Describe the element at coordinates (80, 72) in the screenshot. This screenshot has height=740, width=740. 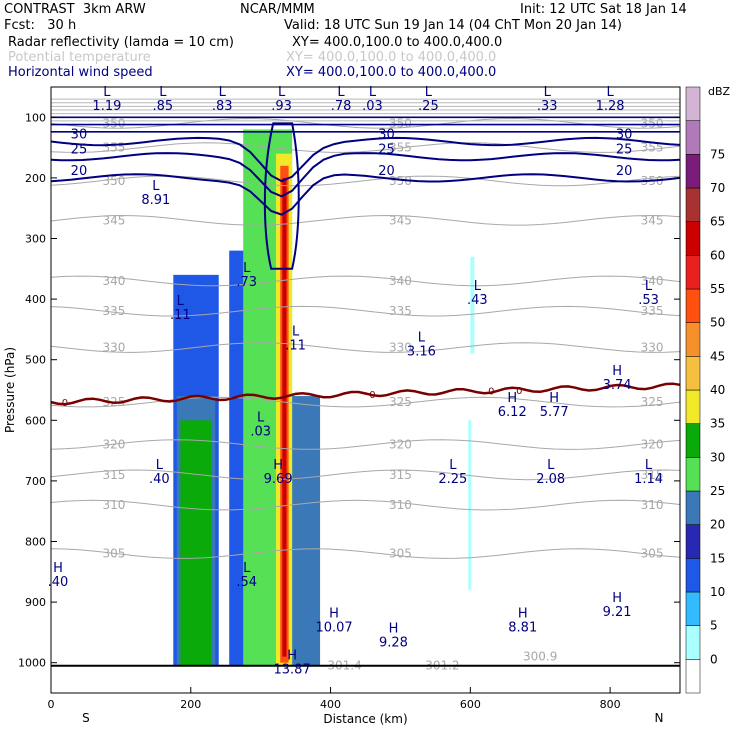
I see `field-name-wind: Horizontal wind speed` at that location.